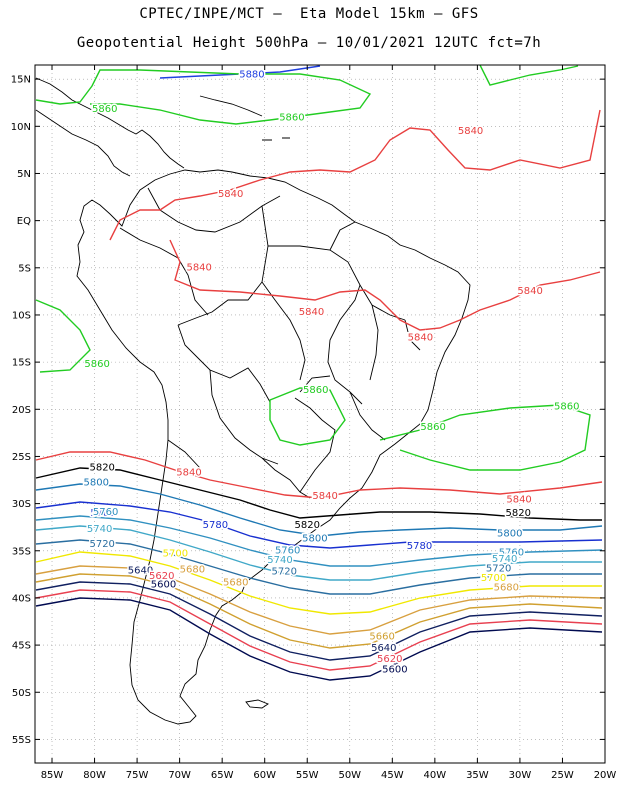  Describe the element at coordinates (307, 775) in the screenshot. I see `lon-tick-label: 55W` at that location.